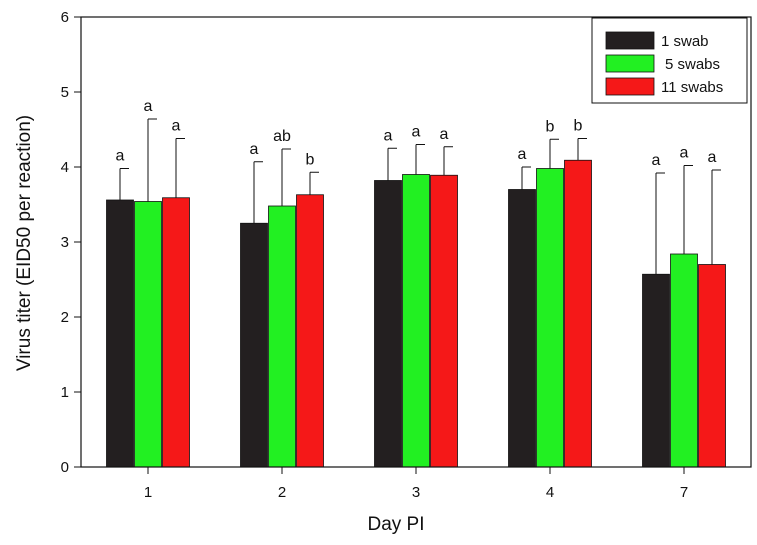 The image size is (757, 545). Describe the element at coordinates (65, 242) in the screenshot. I see `y-tick-label: 3` at that location.